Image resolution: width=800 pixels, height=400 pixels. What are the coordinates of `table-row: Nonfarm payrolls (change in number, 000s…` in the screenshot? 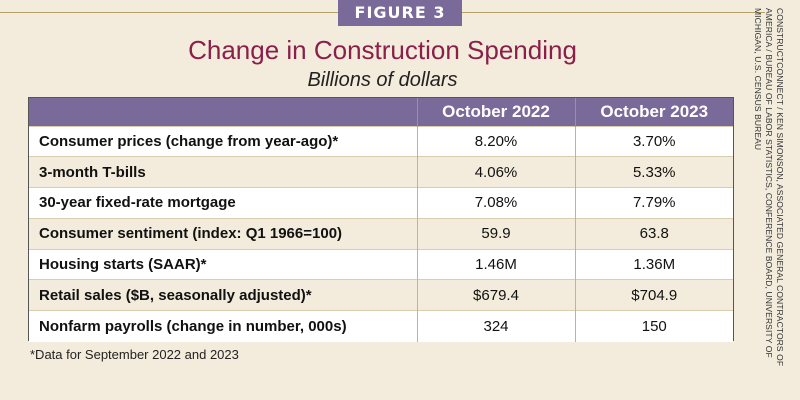 It's located at (381, 326).